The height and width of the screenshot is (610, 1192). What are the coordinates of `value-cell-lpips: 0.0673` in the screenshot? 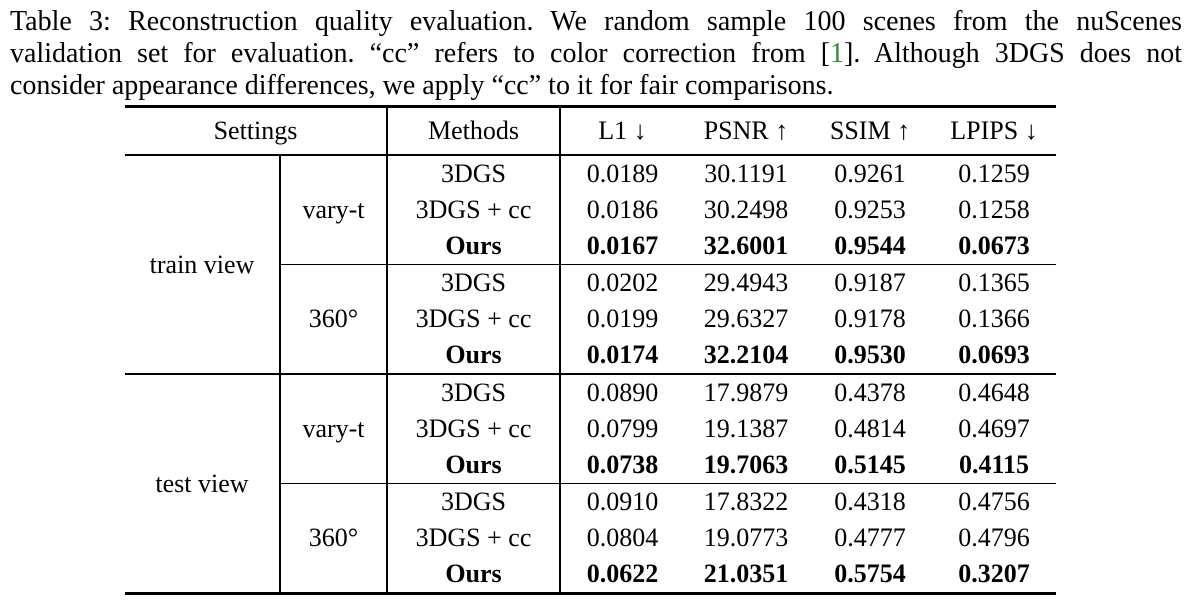 It's located at (994, 246).